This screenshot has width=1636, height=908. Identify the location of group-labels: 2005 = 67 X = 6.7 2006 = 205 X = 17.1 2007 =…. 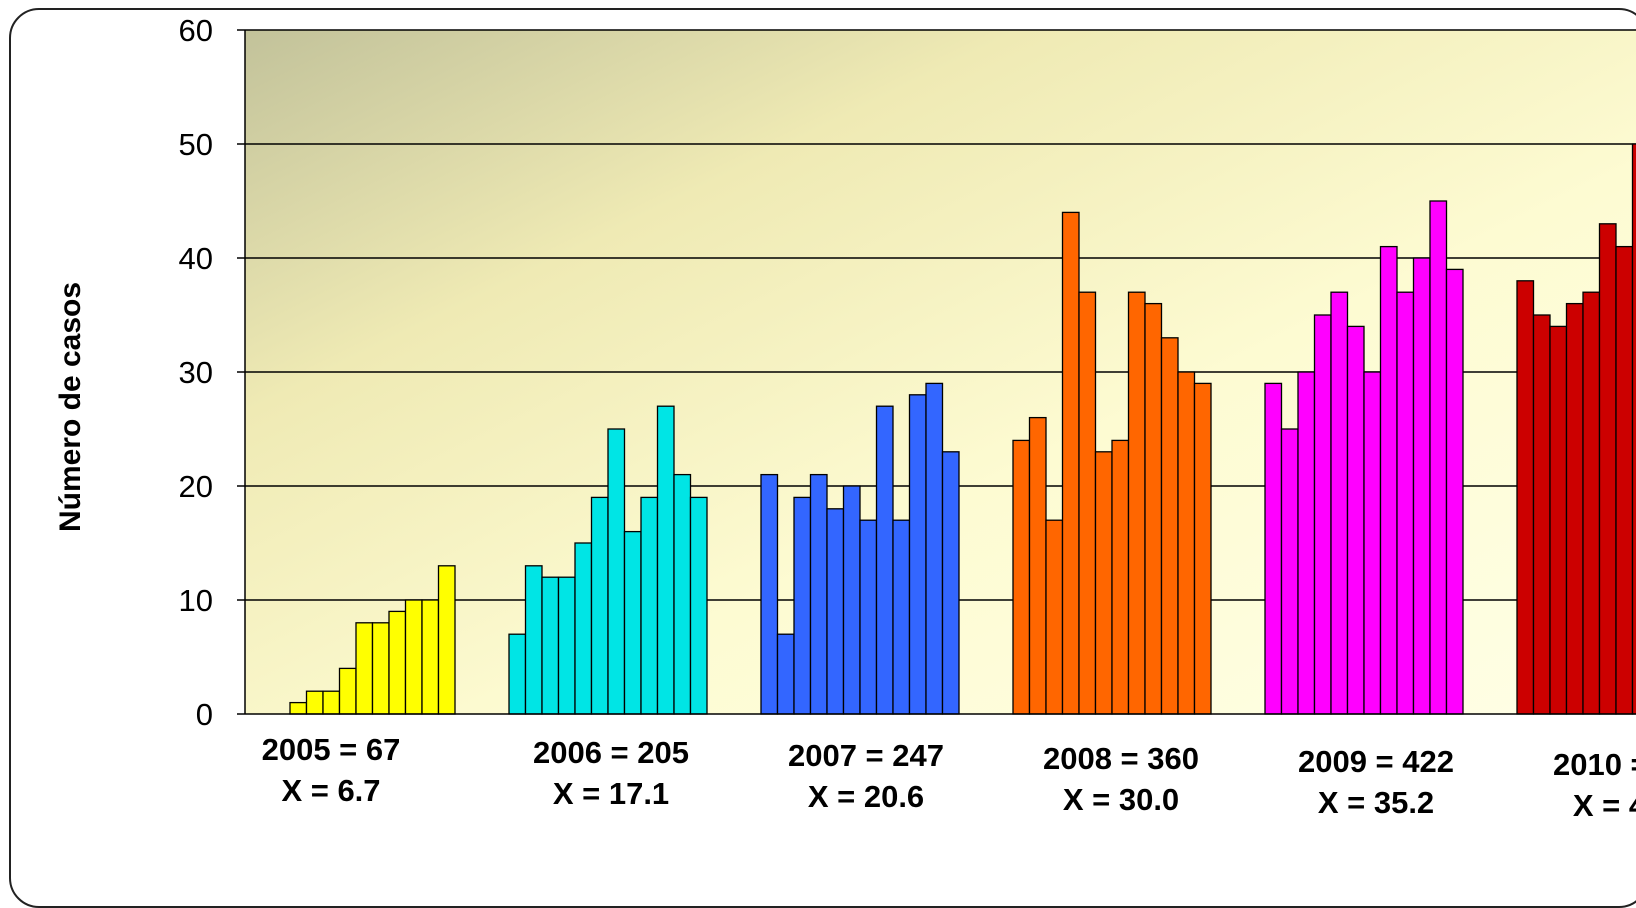
(949, 777).